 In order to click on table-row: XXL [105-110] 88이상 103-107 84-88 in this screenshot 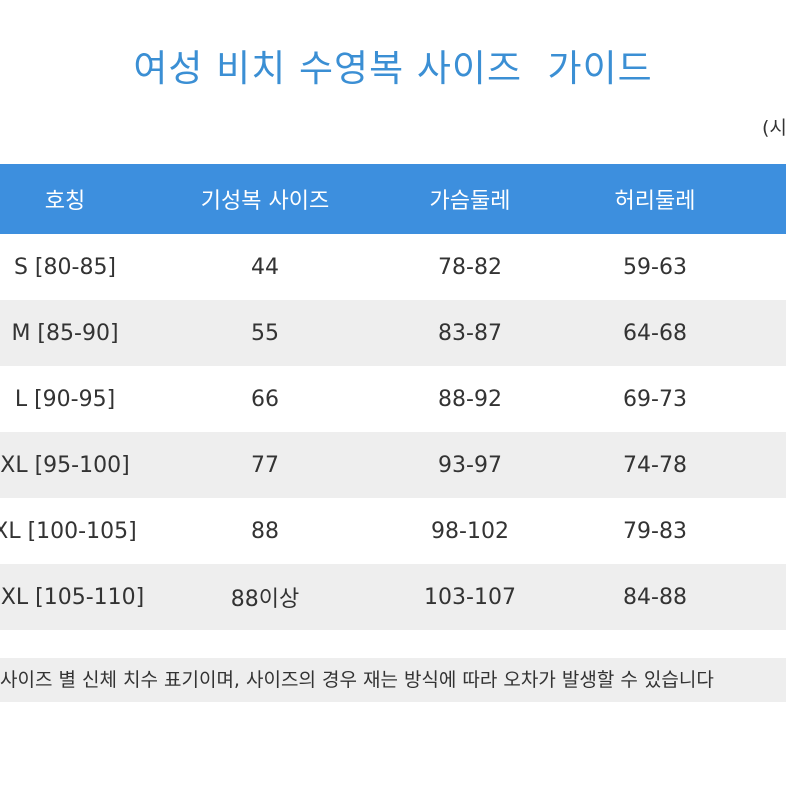, I will do `click(393, 597)`.